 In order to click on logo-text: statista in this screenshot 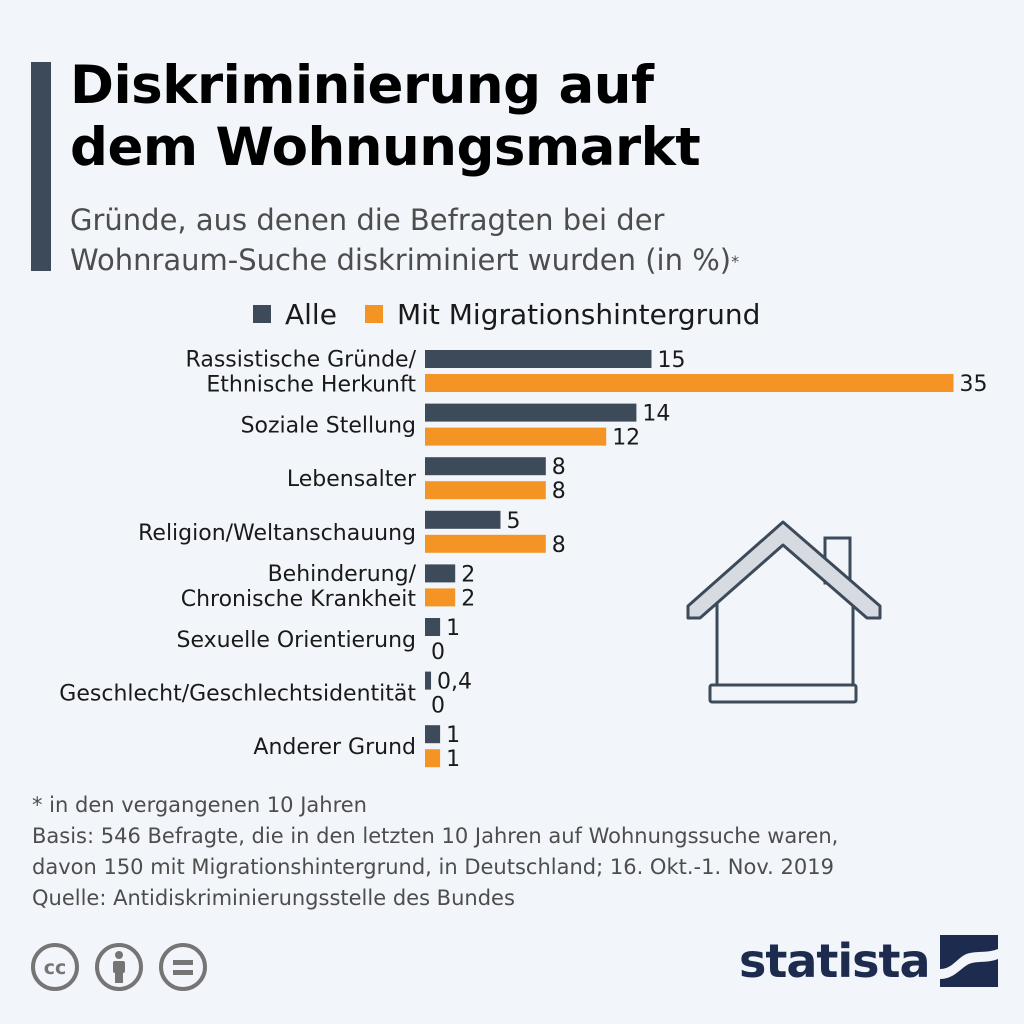, I will do `click(835, 961)`.